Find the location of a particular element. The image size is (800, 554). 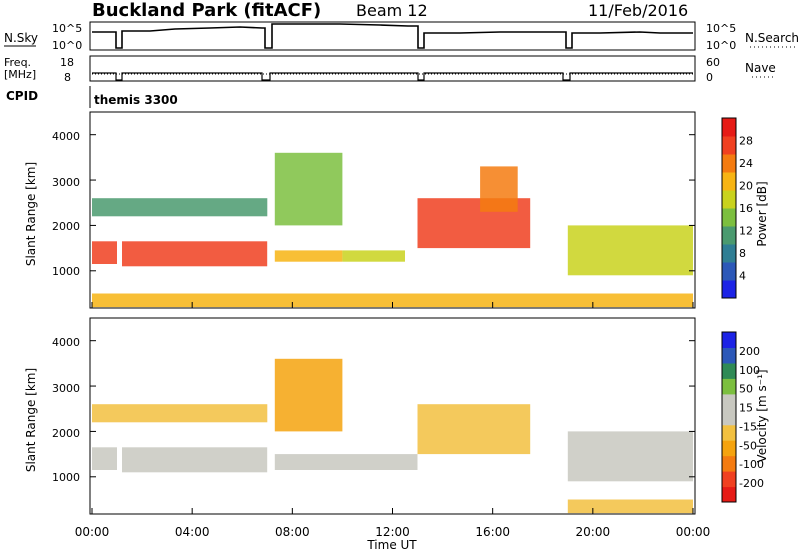

time-tick-label-2: 08:00 is located at coordinates (292, 532).